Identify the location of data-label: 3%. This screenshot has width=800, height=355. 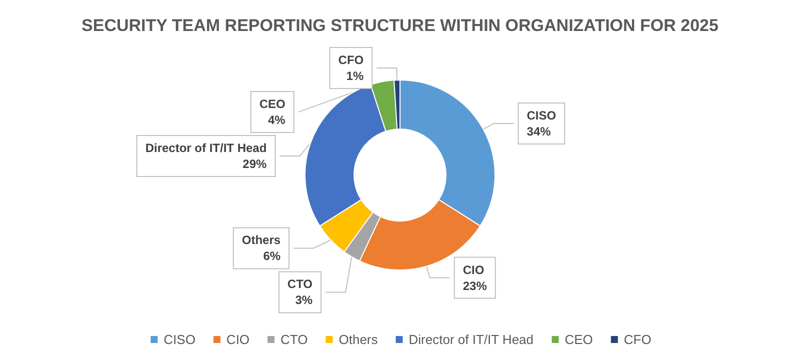
(304, 300).